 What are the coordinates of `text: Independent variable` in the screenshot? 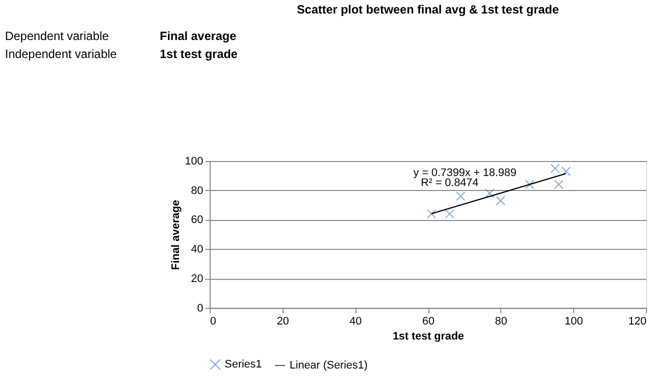 It's located at (61, 54).